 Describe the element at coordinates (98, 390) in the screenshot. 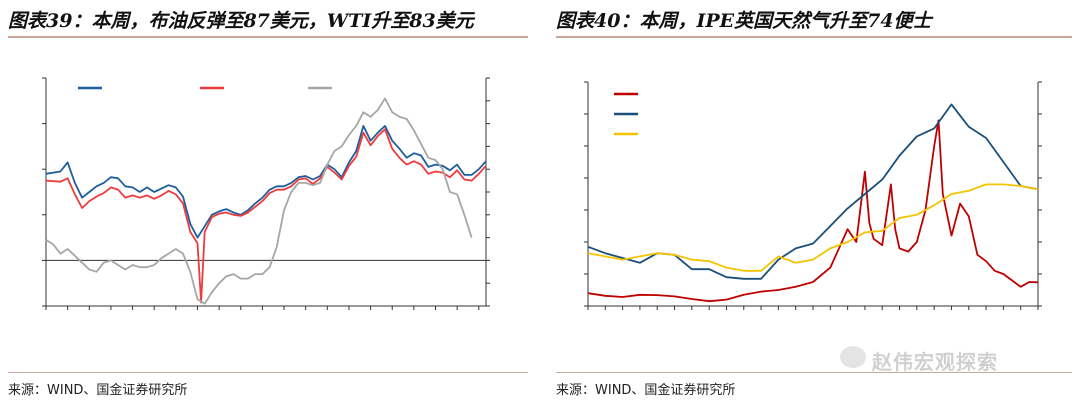

I see `left-source: 来源：WIND、国金证券研究所` at that location.